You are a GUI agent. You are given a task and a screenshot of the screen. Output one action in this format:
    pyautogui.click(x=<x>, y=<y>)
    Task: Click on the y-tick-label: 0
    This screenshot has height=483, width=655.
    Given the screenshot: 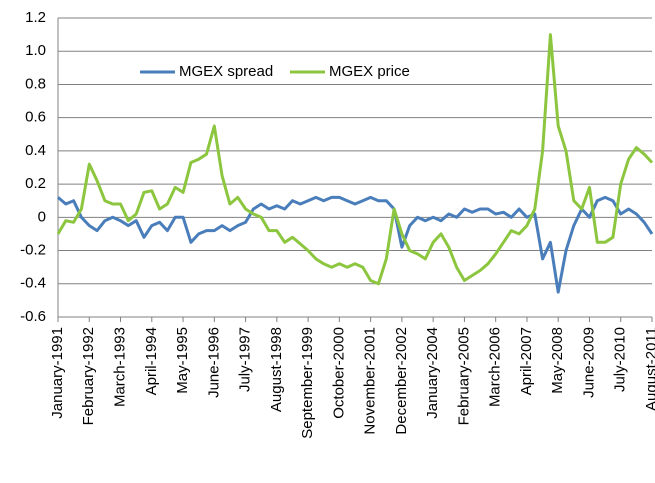 What is the action you would take?
    pyautogui.click(x=42, y=216)
    